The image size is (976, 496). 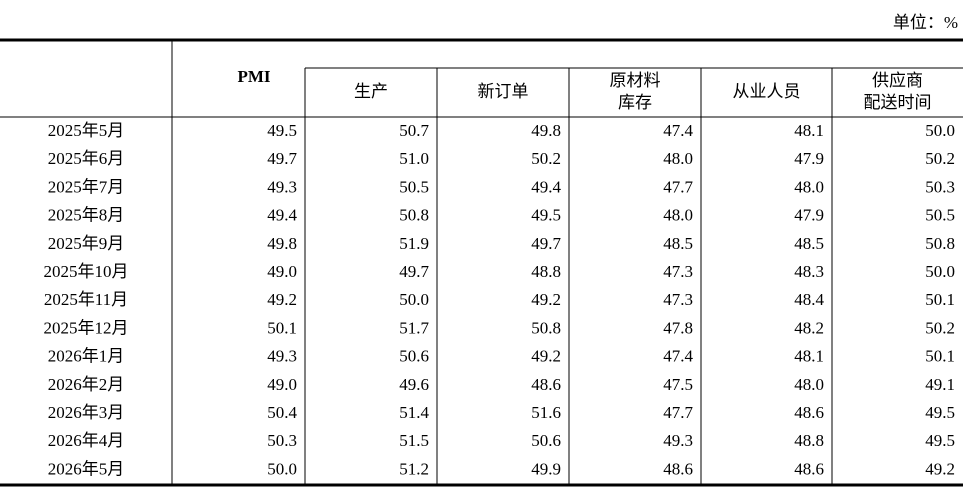 I want to click on cell-value: 51.5, so click(x=414, y=440).